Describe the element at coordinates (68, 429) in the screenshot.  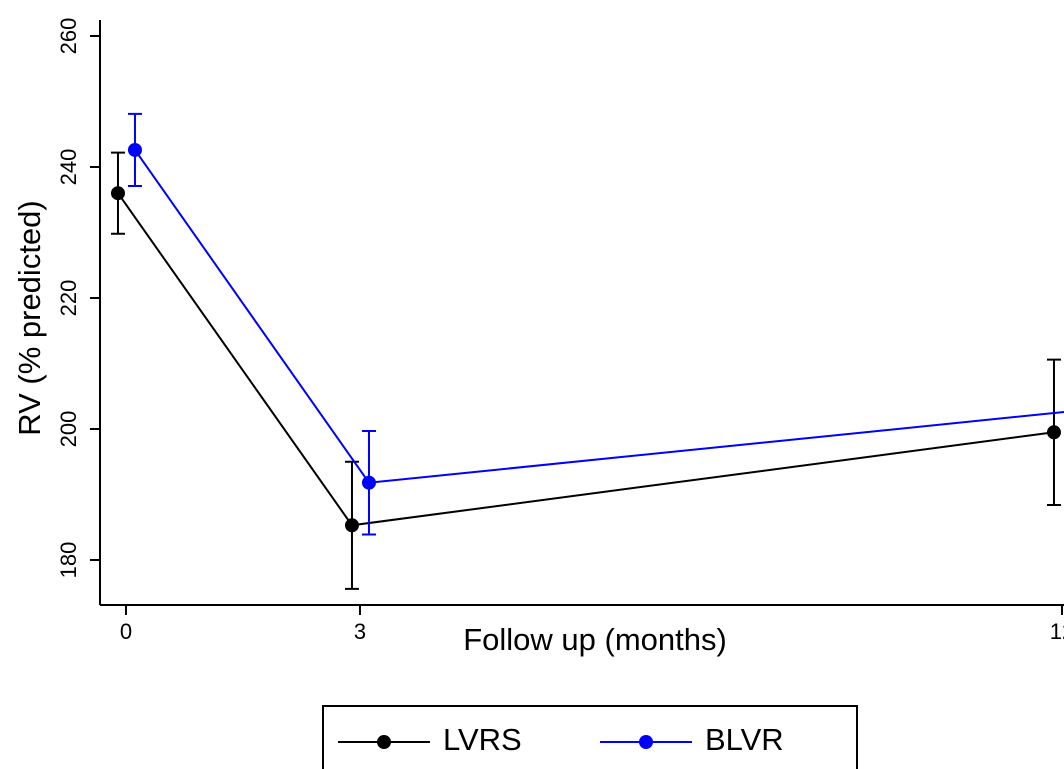
I see `y-tick-label: 200` at that location.